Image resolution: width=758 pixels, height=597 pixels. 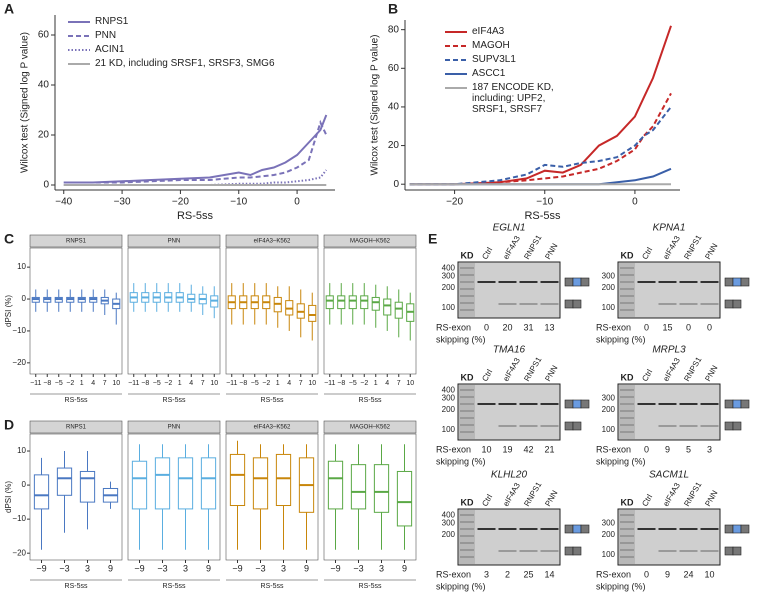 What do you see at coordinates (139, 568) in the screenshot?
I see `x-tick-label: −9` at bounding box center [139, 568].